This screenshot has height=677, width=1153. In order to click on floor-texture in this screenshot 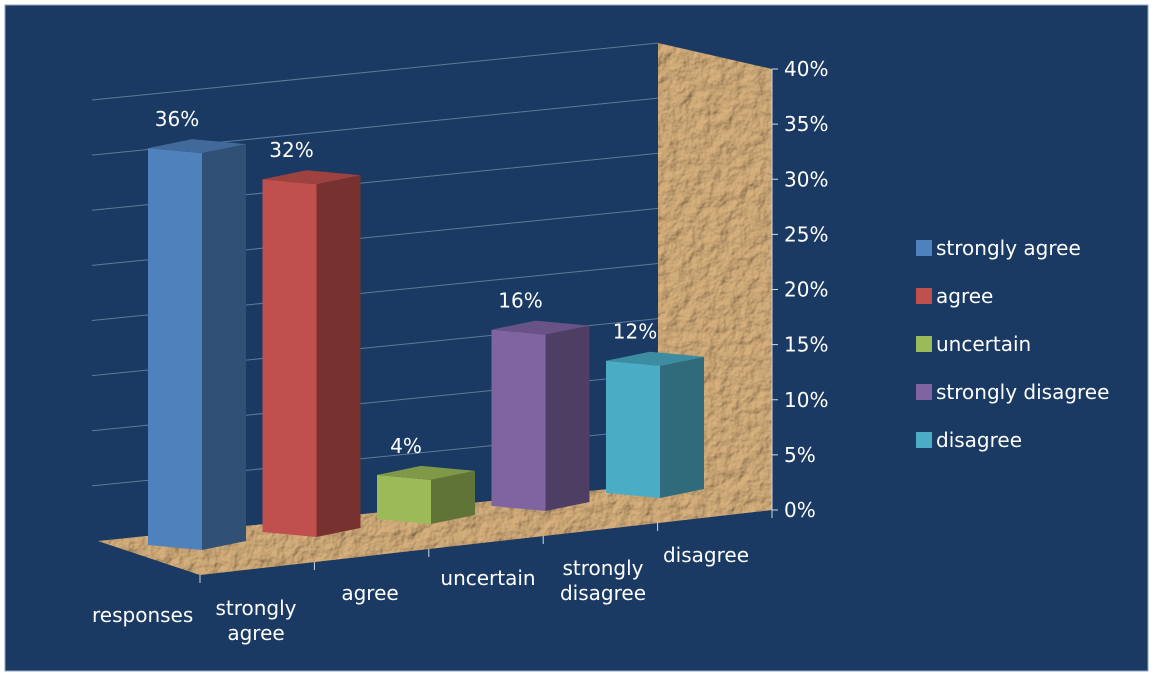, I will do `click(435, 529)`.